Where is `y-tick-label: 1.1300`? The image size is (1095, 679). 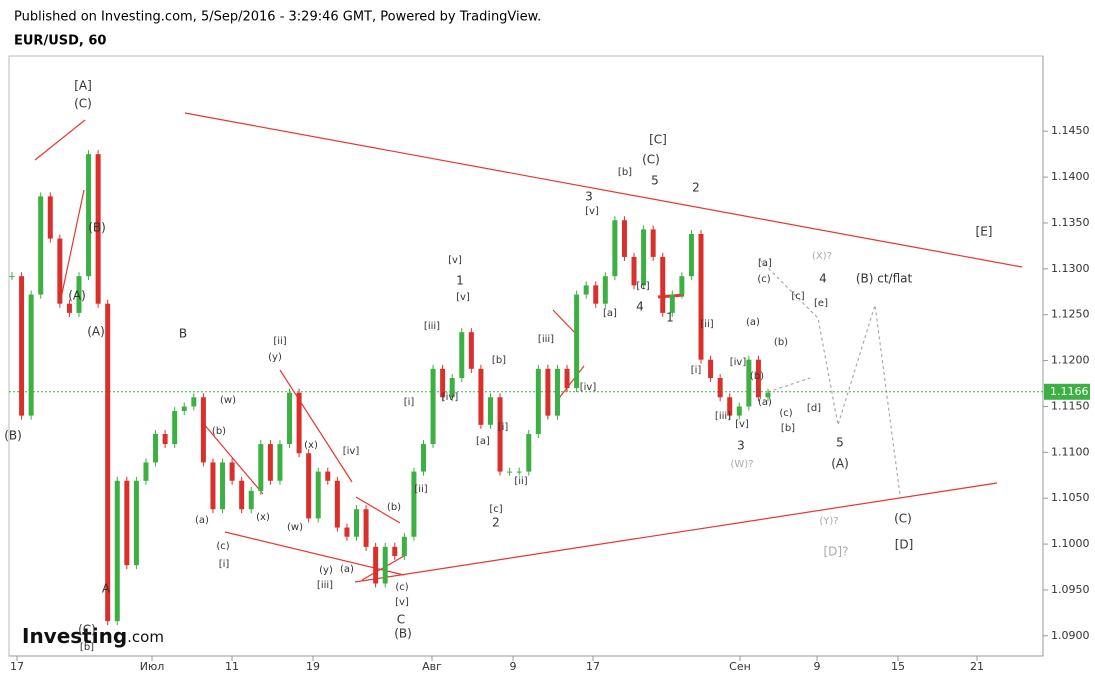
y-tick-label: 1.1300 is located at coordinates (1070, 268).